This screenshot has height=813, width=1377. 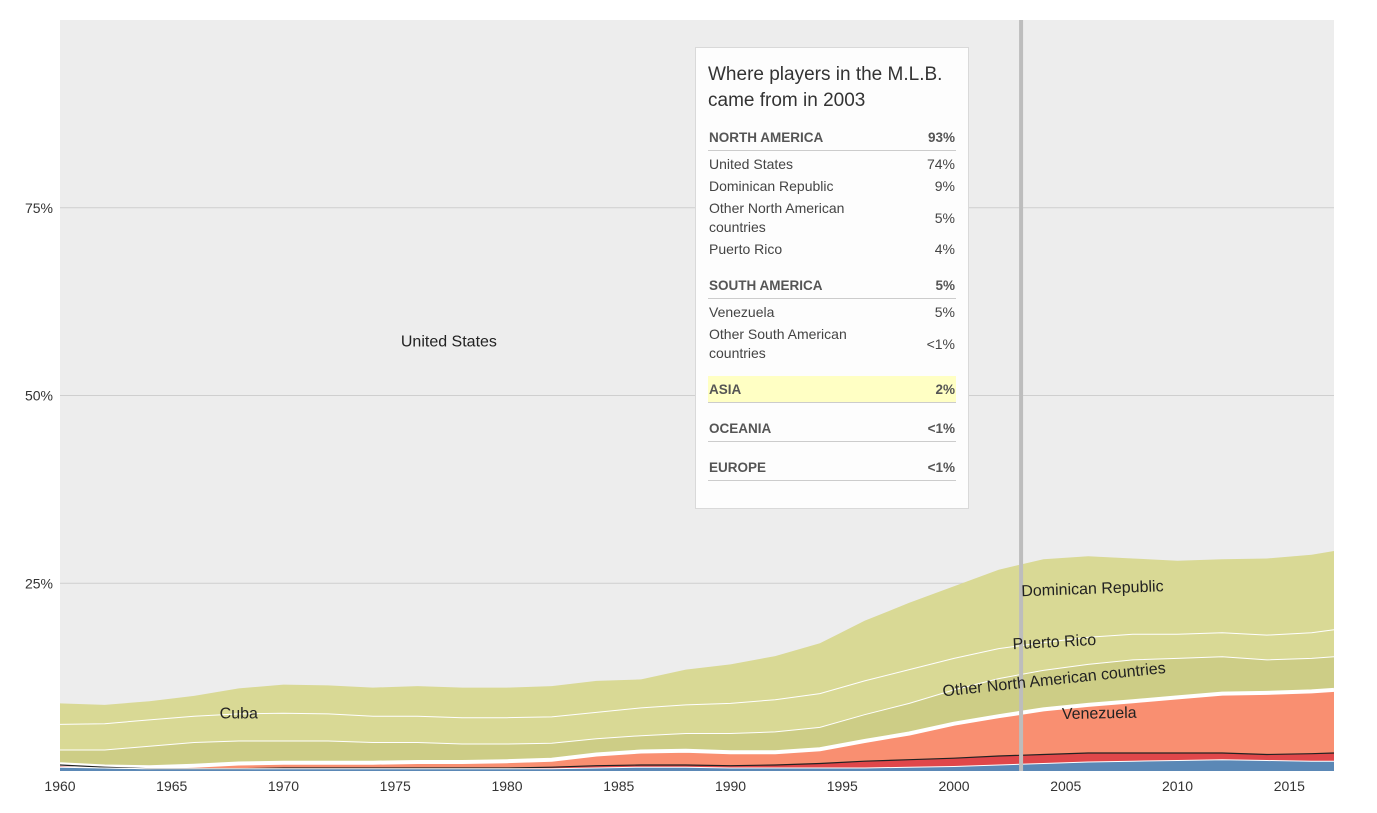 I want to click on x-tick-label: 1965, so click(x=171, y=786).